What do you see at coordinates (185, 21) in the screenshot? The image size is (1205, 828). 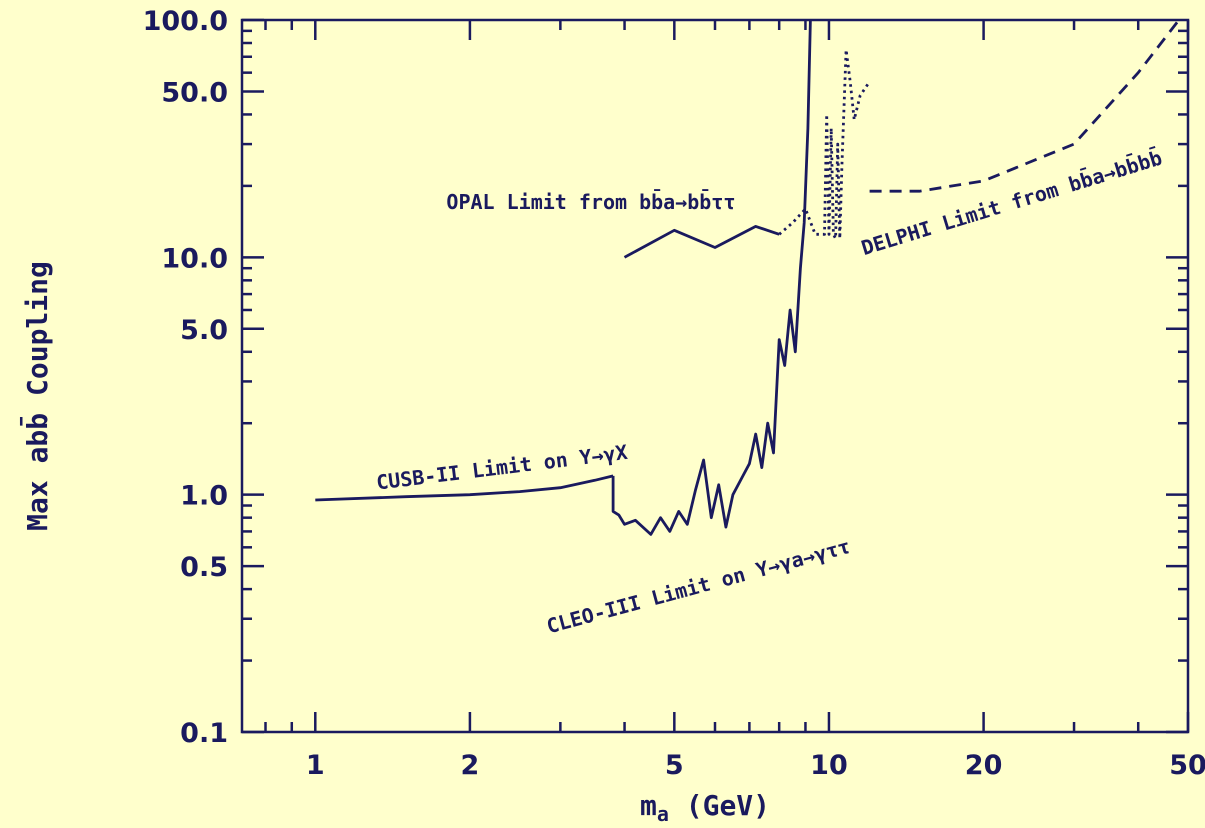 I see `y-tick-label: 100.0` at bounding box center [185, 21].